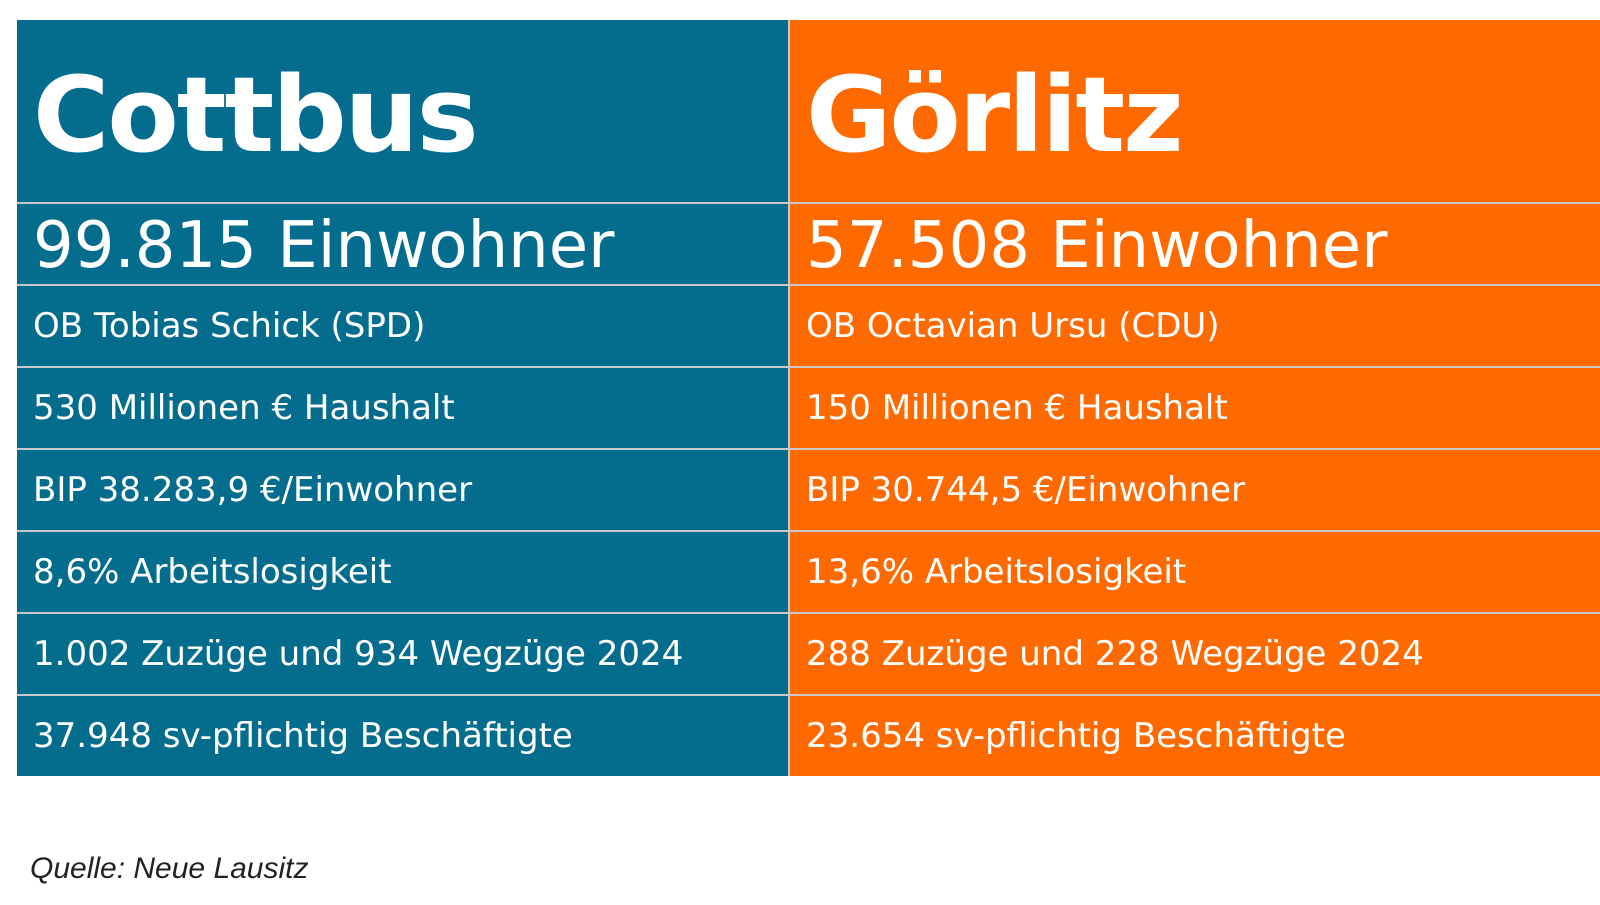  What do you see at coordinates (402, 736) in the screenshot?
I see `cottbus-employees: 37.948 sv-pflichtig Beschäftigte` at bounding box center [402, 736].